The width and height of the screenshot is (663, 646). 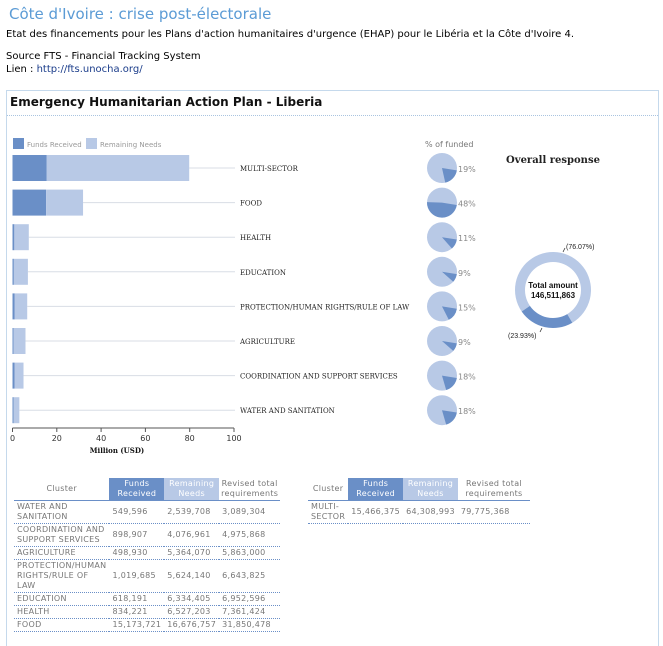 What do you see at coordinates (319, 377) in the screenshot?
I see `bar-category-label: COORDINATION AND SUPPORT SERVICES` at bounding box center [319, 377].